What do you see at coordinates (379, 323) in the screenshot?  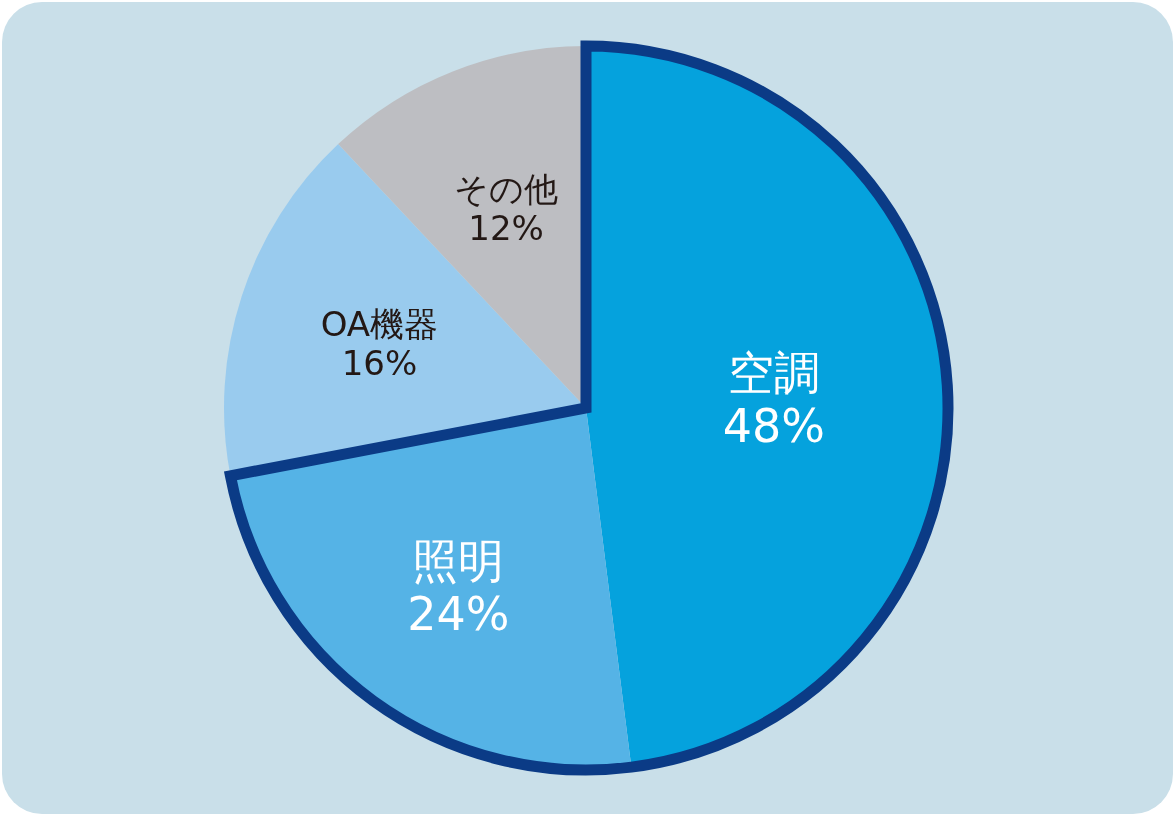 I see `slice-label: OA機器` at bounding box center [379, 323].